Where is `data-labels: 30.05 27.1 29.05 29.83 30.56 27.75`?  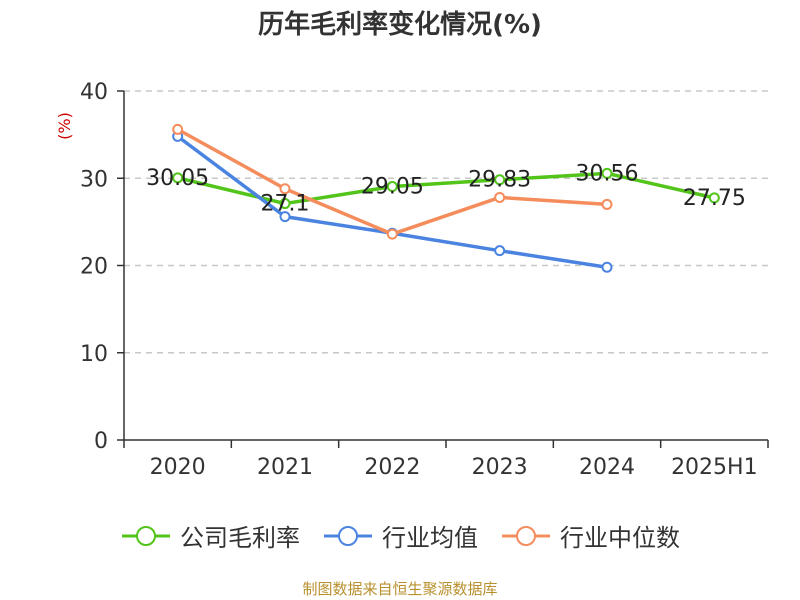
data-labels: 30.05 27.1 29.05 29.83 30.56 27.75 is located at coordinates (446, 188).